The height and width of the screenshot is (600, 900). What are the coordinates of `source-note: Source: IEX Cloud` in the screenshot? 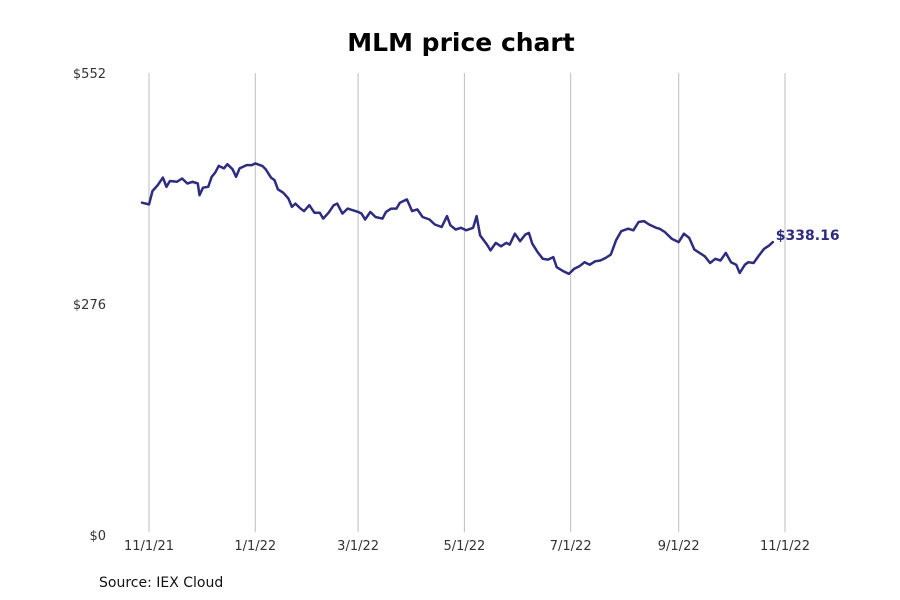 It's located at (161, 583).